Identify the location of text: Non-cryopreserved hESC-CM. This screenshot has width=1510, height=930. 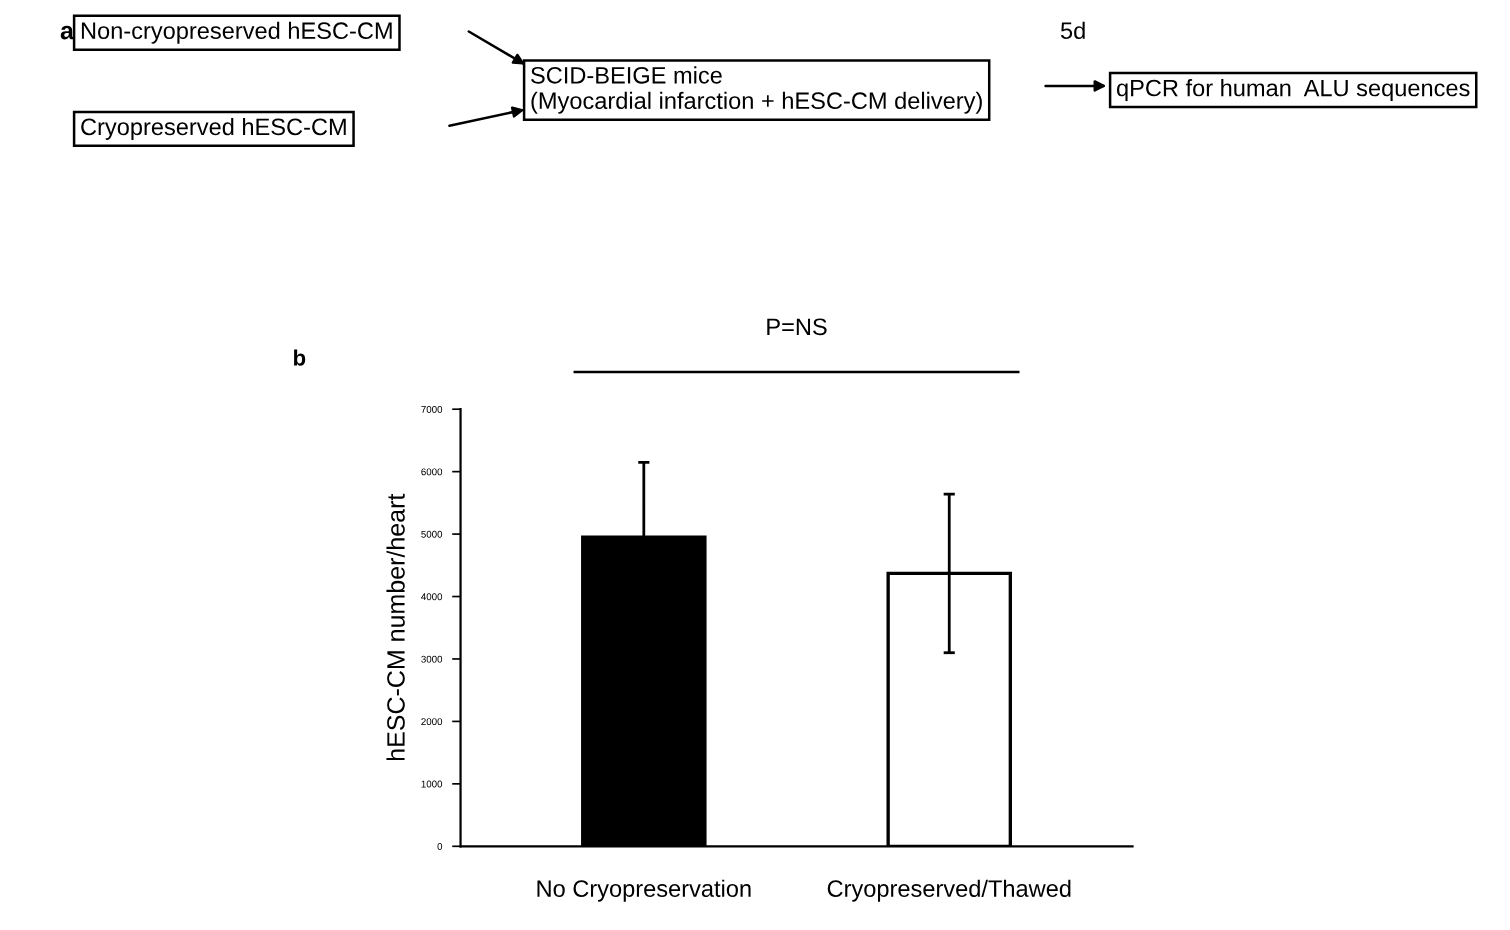
(236, 32).